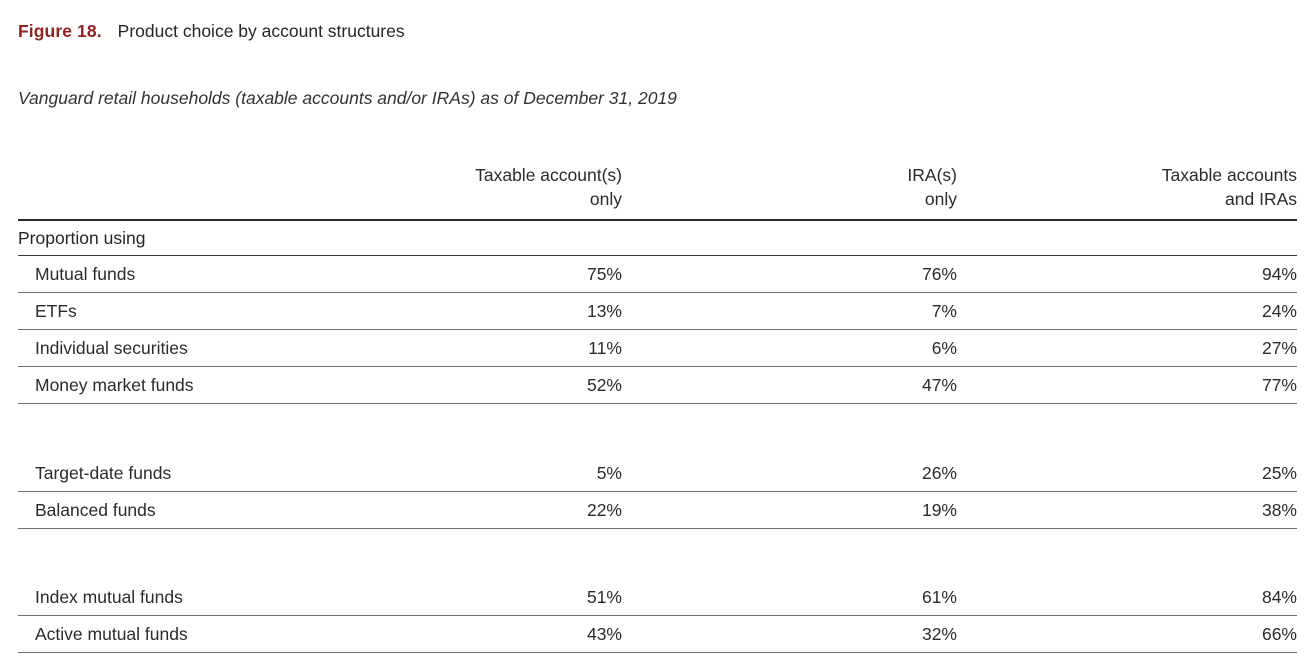 This screenshot has height=654, width=1316. What do you see at coordinates (1127, 597) in the screenshot?
I see `cell-taxable-and-ira: 84%` at bounding box center [1127, 597].